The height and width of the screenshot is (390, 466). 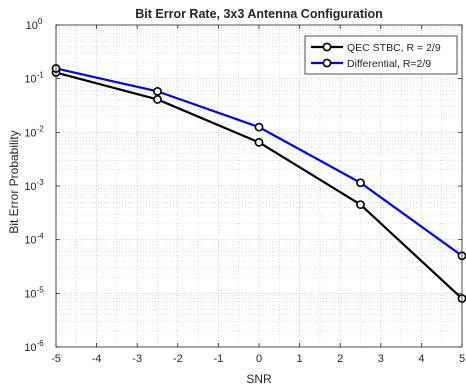 What do you see at coordinates (34, 131) in the screenshot?
I see `y-tick-label: 10⁻²` at bounding box center [34, 131].